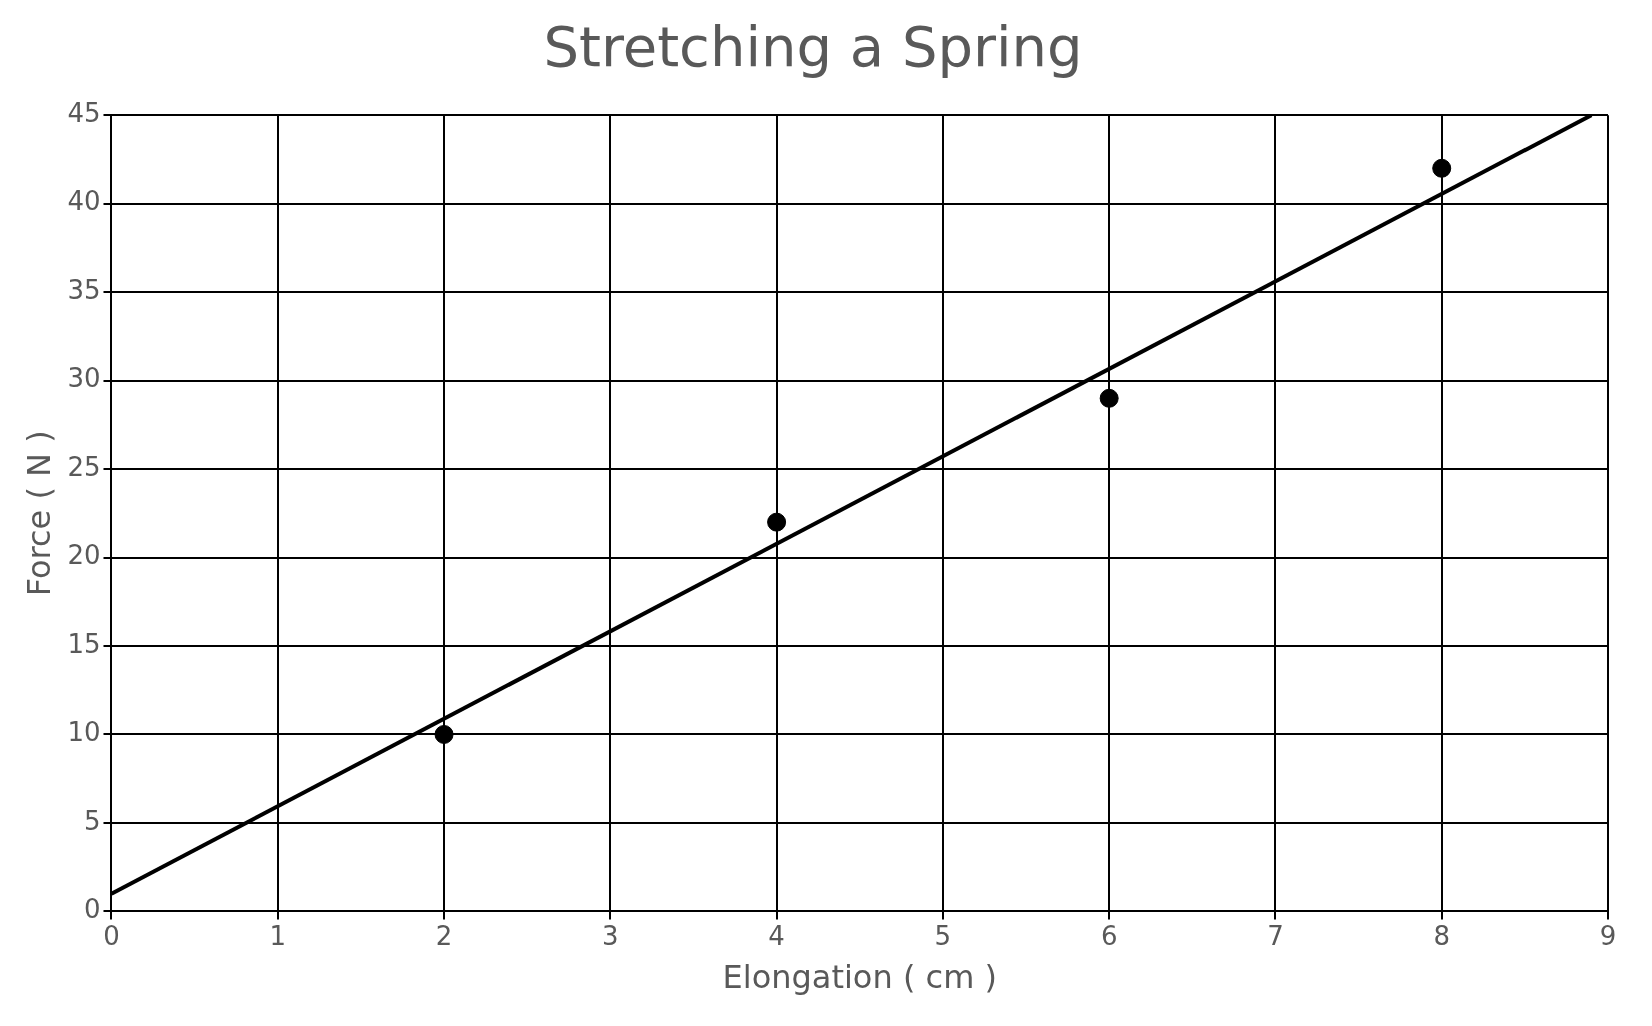 This screenshot has height=1026, width=1652. Describe the element at coordinates (38, 513) in the screenshot. I see `y-axis-title: Force ( N )` at that location.